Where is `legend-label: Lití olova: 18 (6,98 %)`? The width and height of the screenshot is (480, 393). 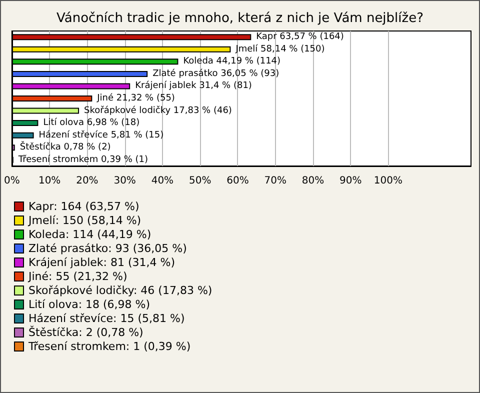 legend-label: Lití olova: 18 (6,98 %) is located at coordinates (89, 304).